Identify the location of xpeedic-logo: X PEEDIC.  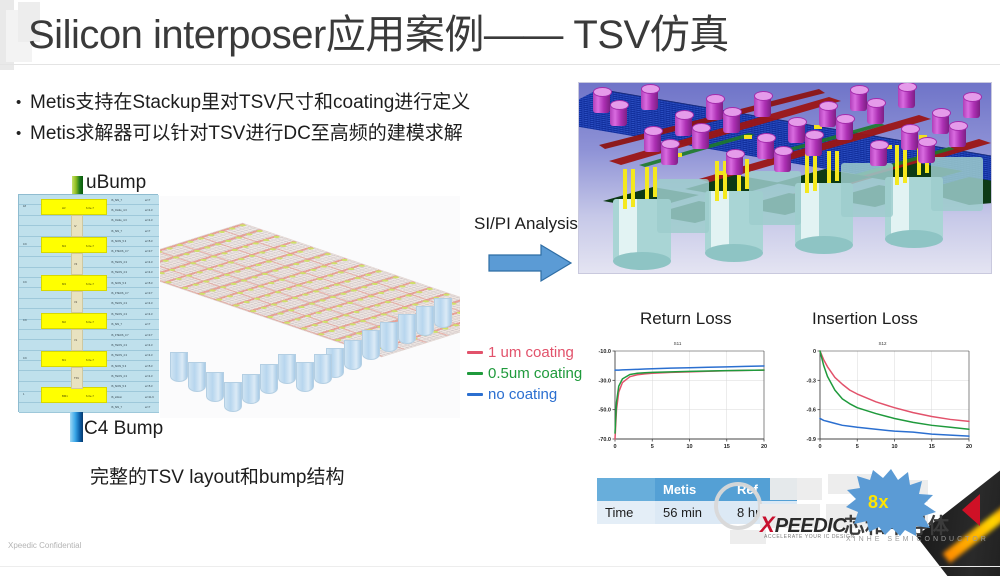
(803, 525).